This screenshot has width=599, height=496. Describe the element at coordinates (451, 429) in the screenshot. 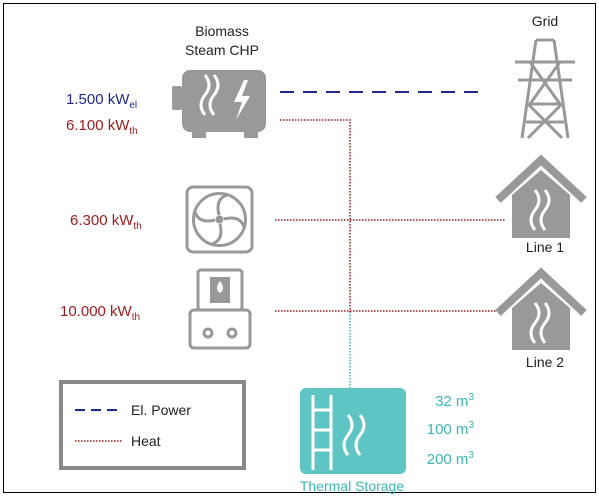

I see `volume: 100 m3` at that location.